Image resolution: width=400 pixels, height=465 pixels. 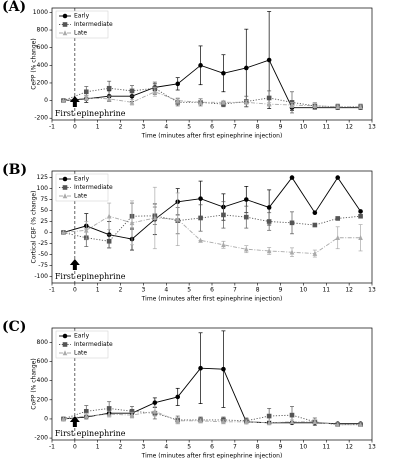 I want to click on panel-label: (B), so click(x=14, y=170).